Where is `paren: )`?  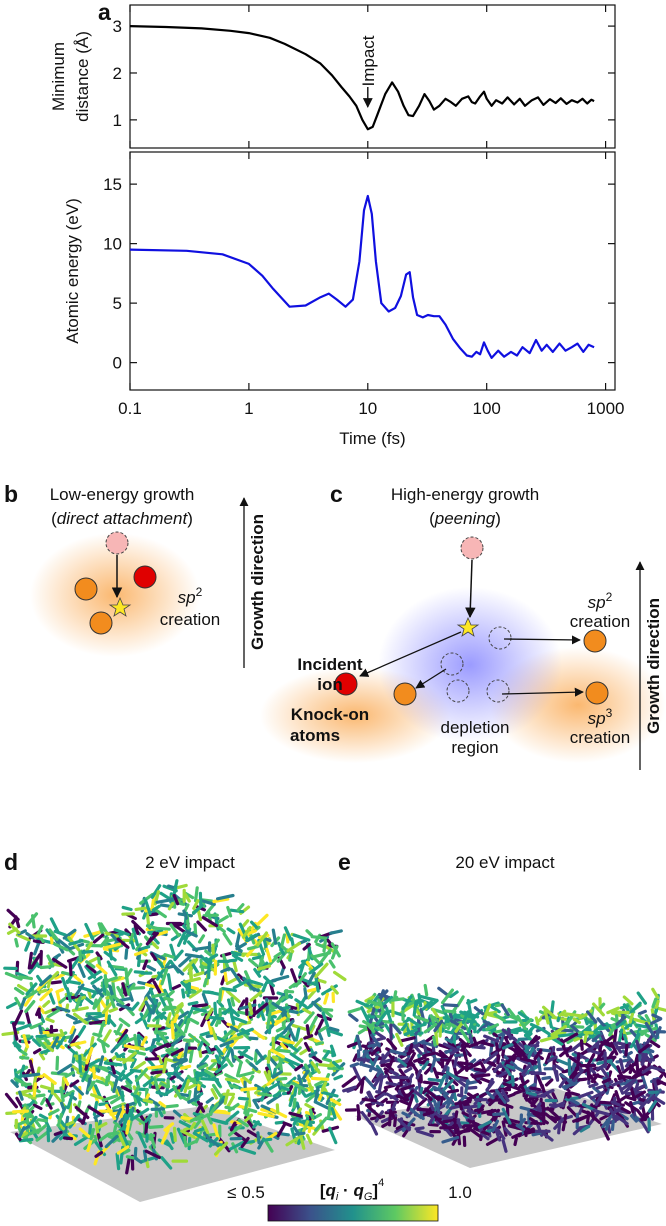 paren: ) is located at coordinates (190, 518).